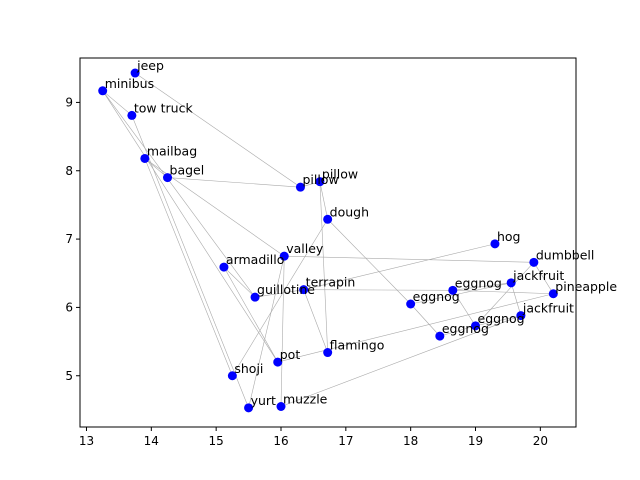 Image resolution: width=640 pixels, height=480 pixels. What do you see at coordinates (586, 286) in the screenshot?
I see `point-label: pineapple` at bounding box center [586, 286].